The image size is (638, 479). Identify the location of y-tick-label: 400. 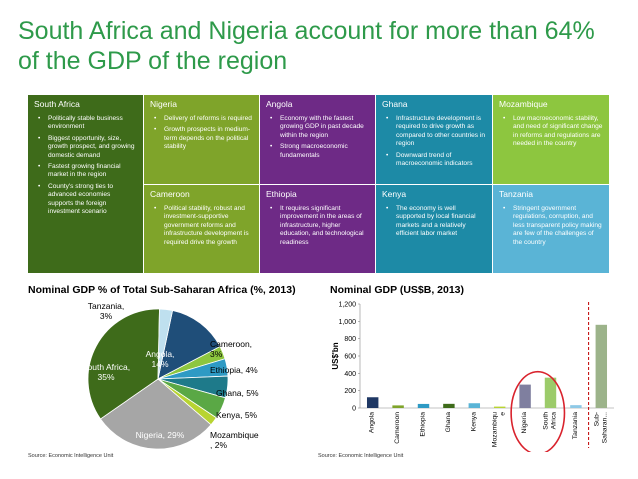
(350, 374).